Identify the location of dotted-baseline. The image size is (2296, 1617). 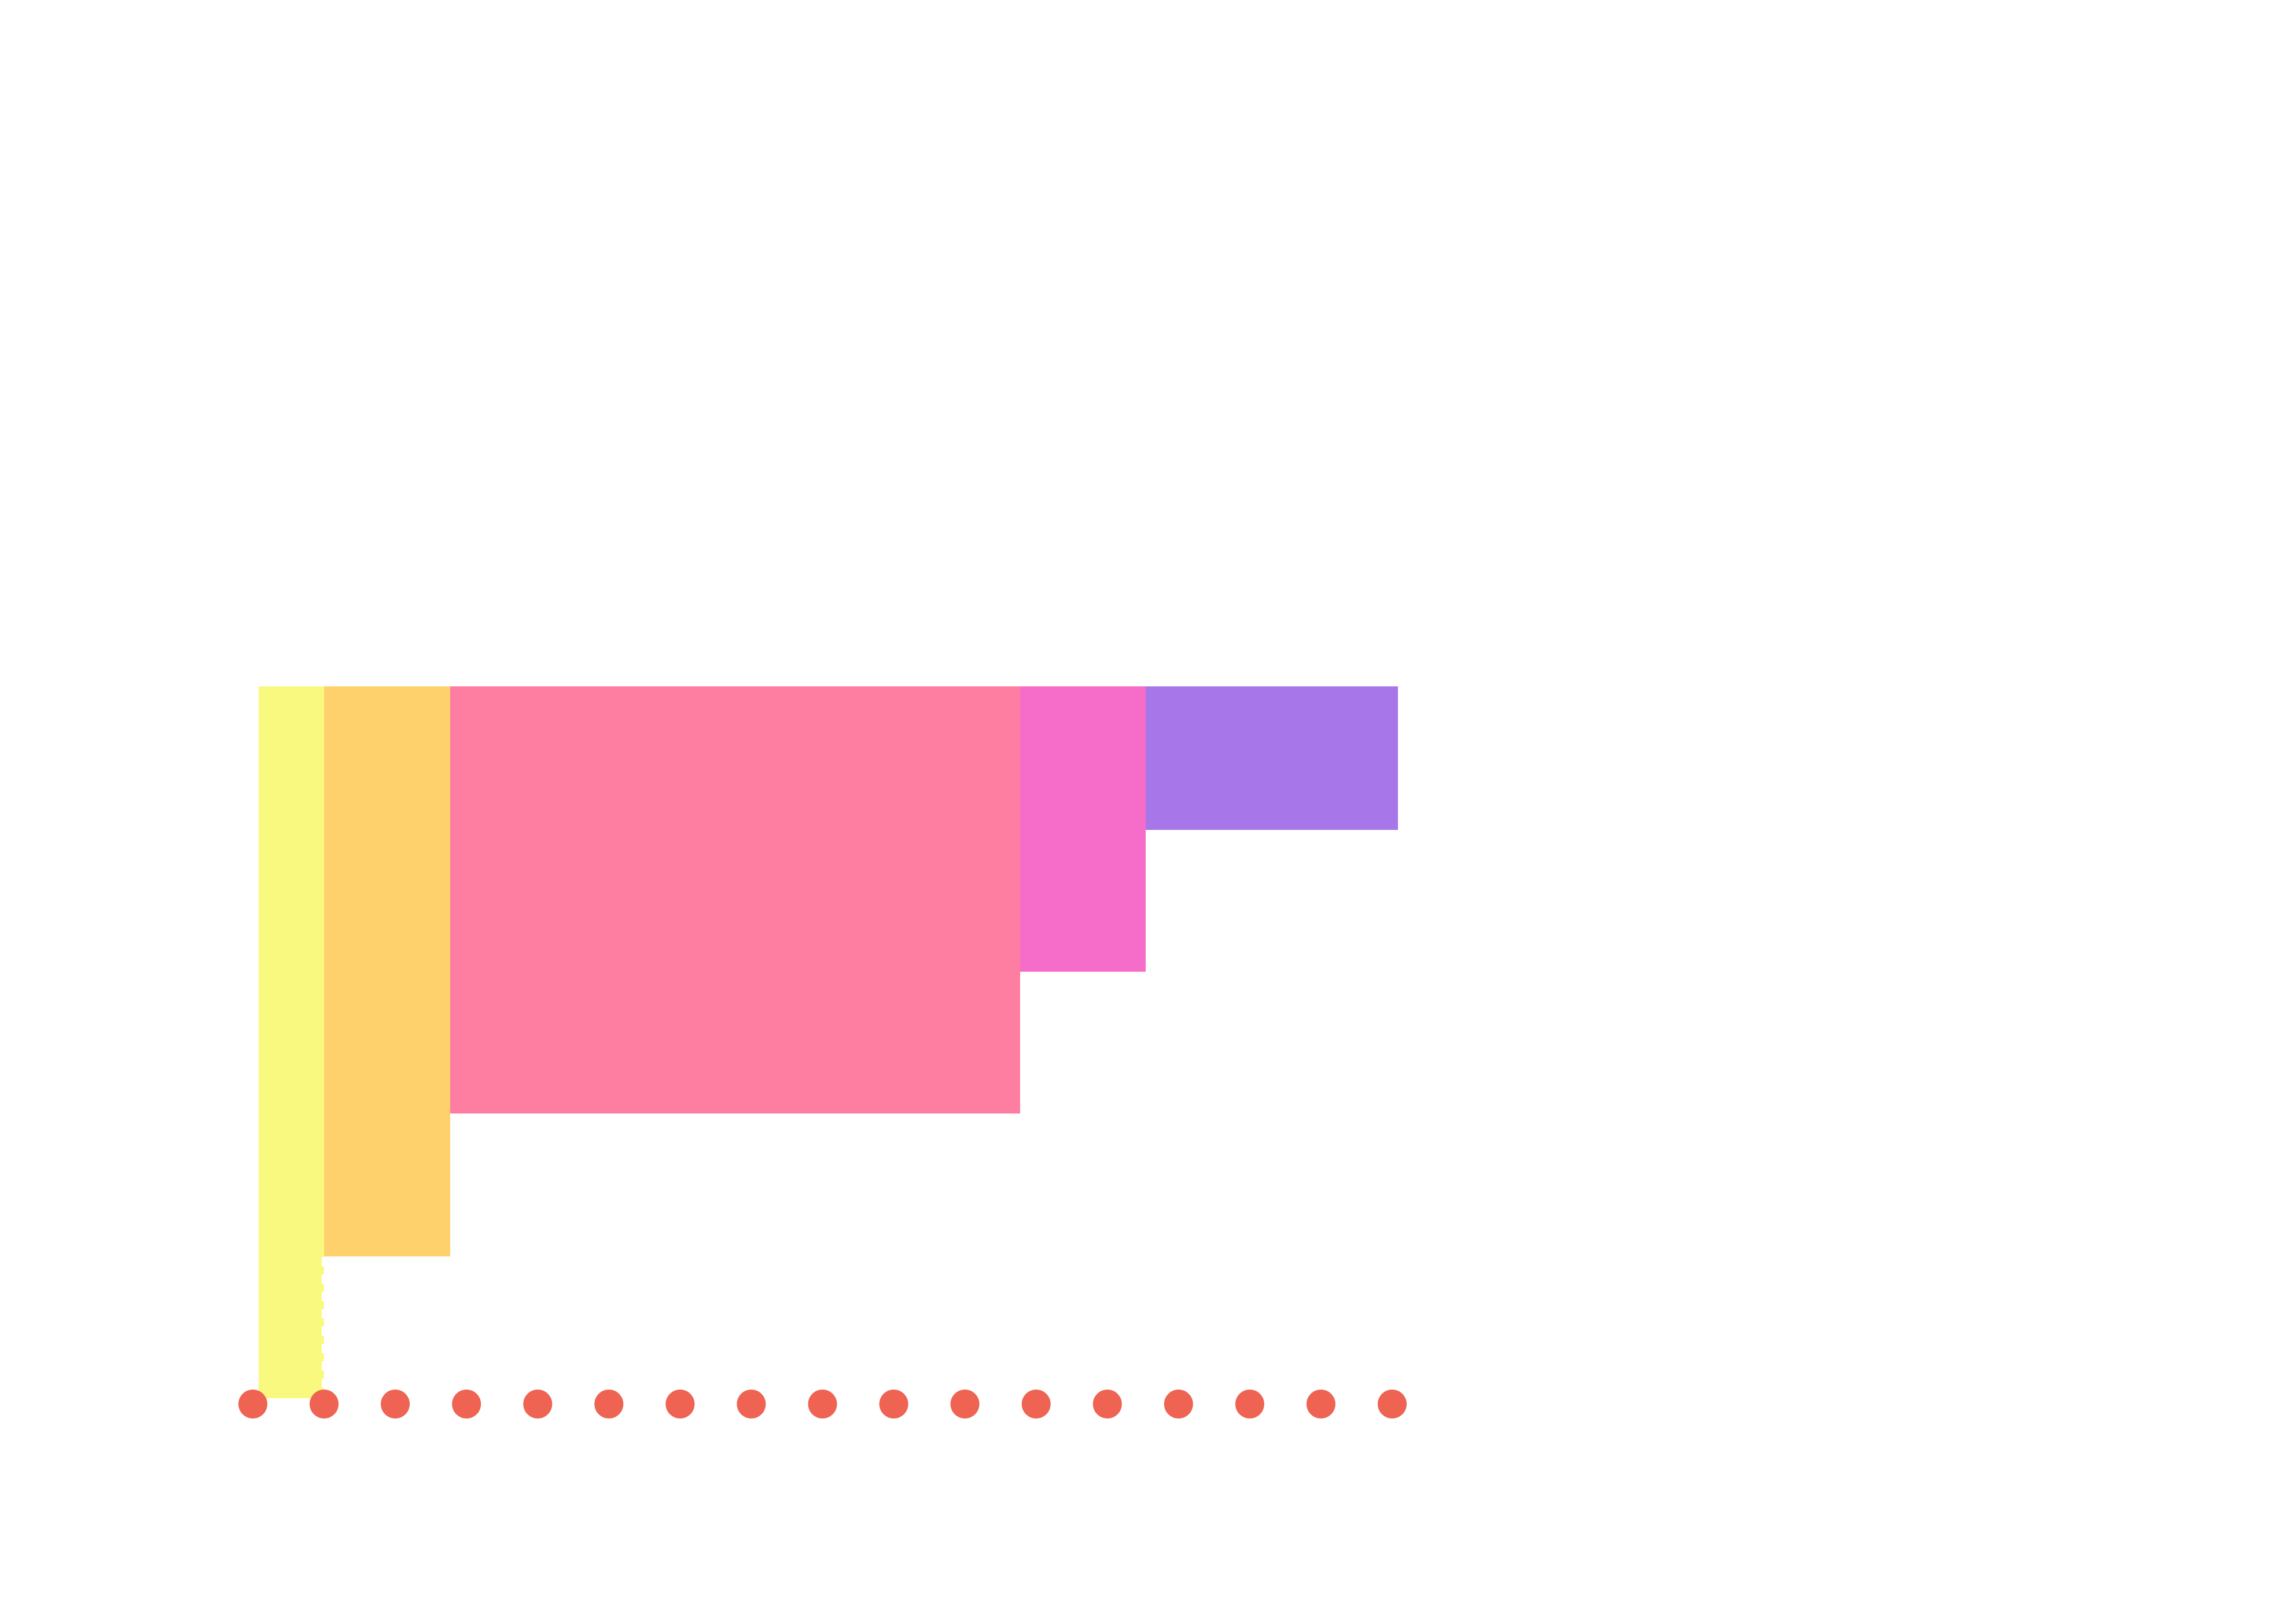
(822, 1404).